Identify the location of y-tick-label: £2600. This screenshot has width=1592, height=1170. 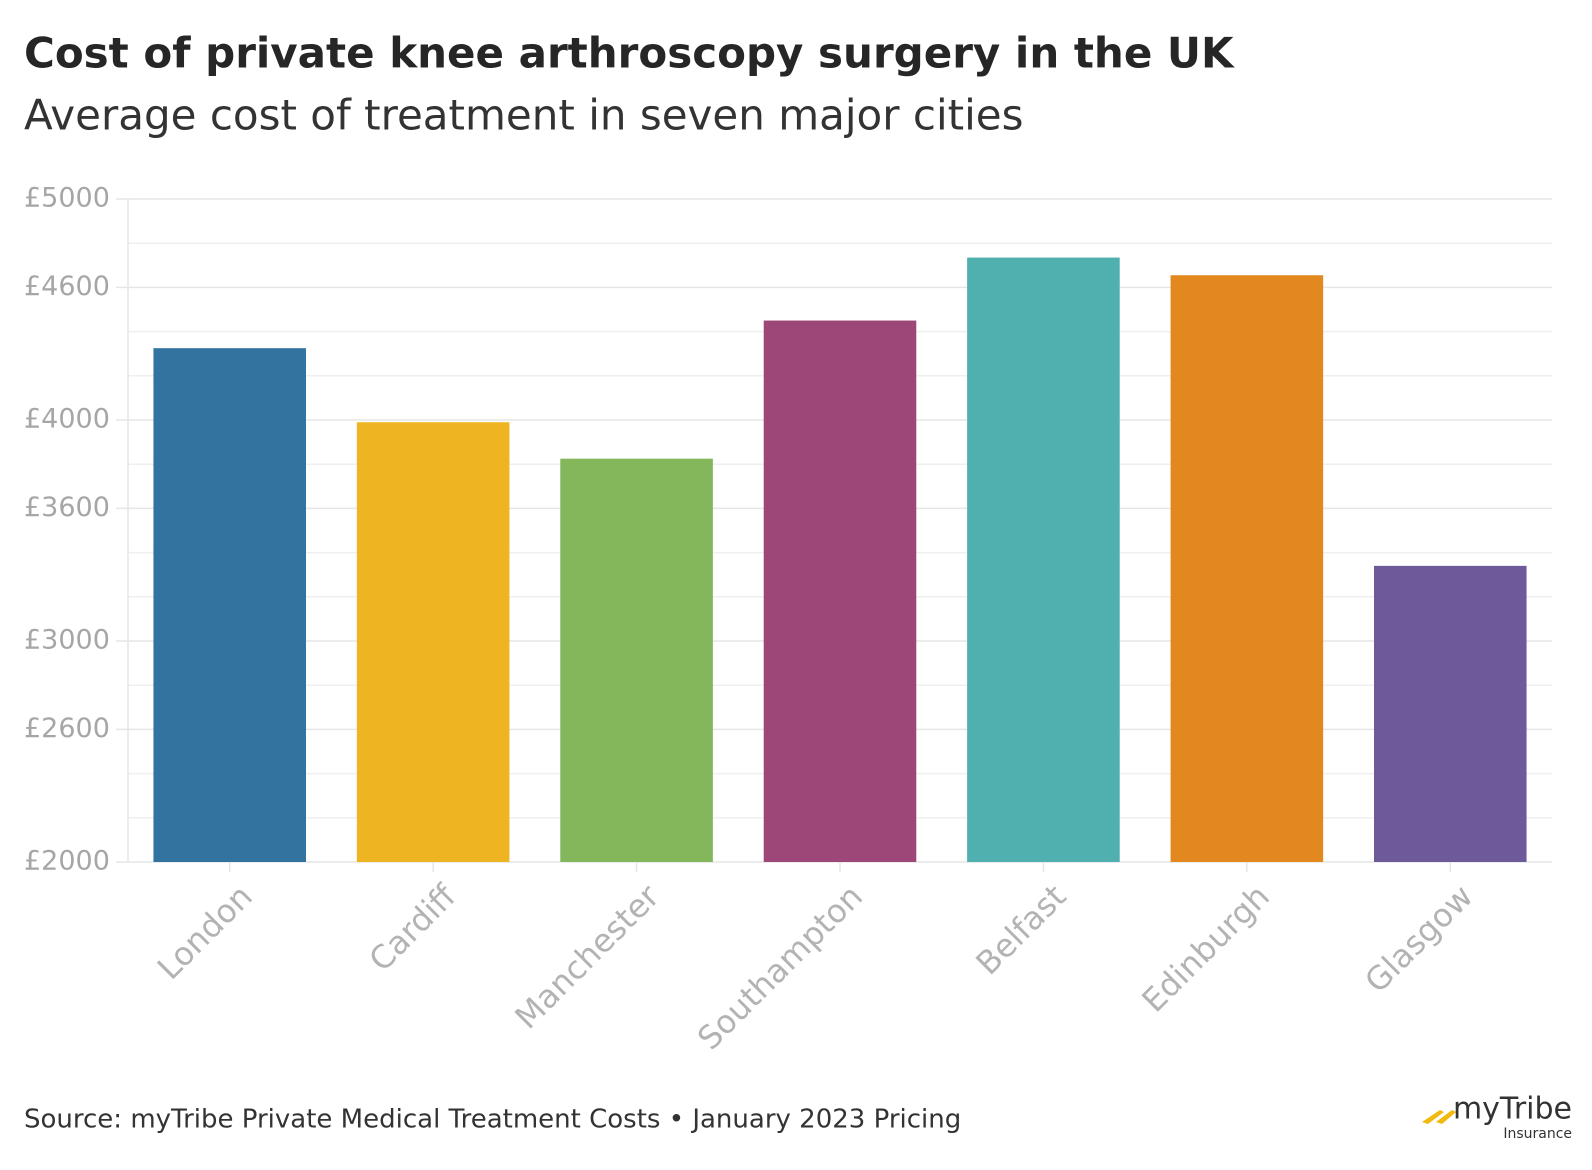
(67, 728).